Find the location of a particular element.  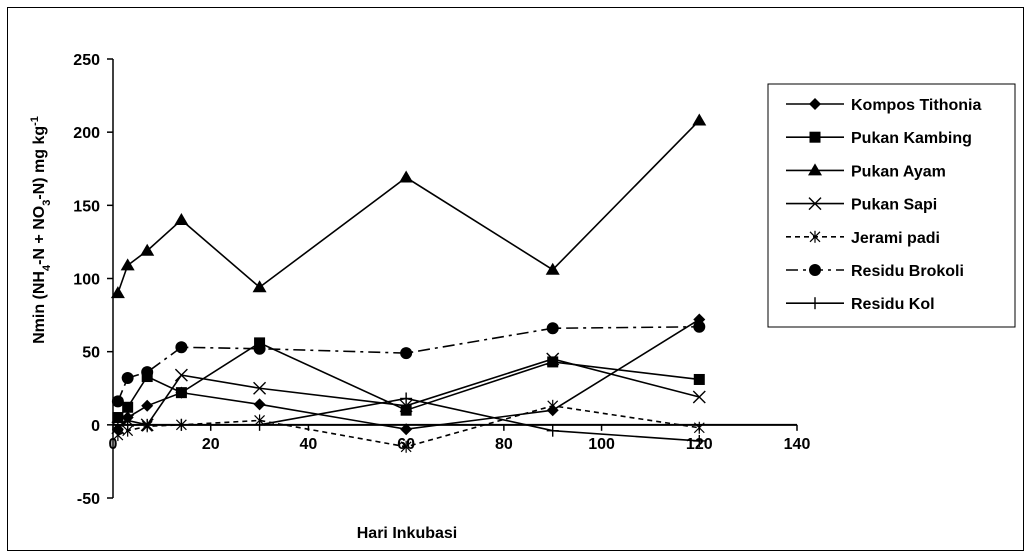

y-axis-title-text: -N + NO is located at coordinates (39, 235).